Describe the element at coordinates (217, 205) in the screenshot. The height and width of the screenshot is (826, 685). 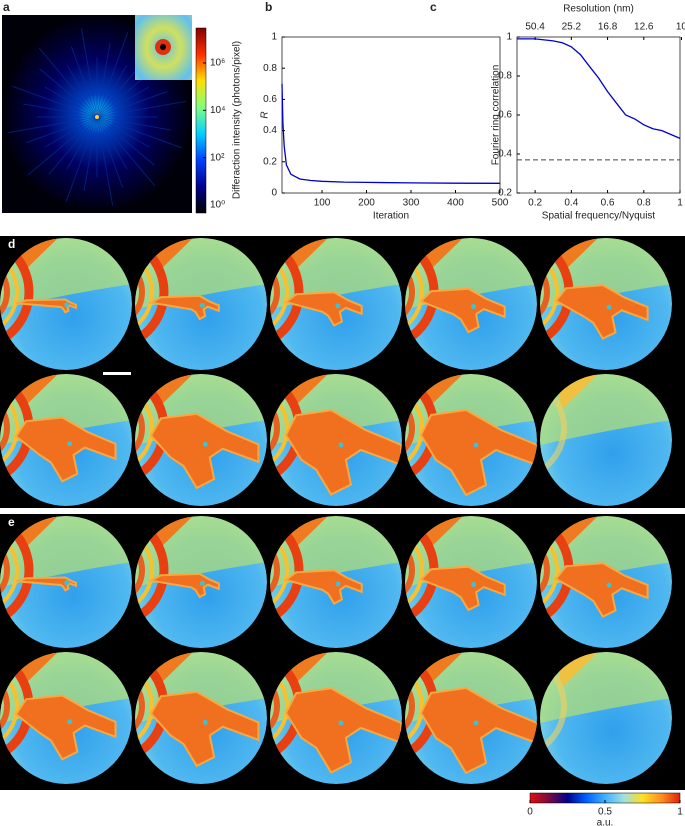
I see `colorbar-tick-label: 10⁰` at that location.